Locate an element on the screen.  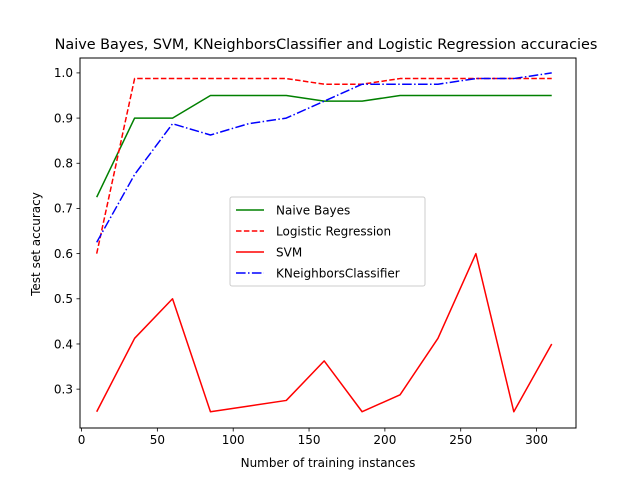
y-tick-label: 0.4 is located at coordinates (63, 344).